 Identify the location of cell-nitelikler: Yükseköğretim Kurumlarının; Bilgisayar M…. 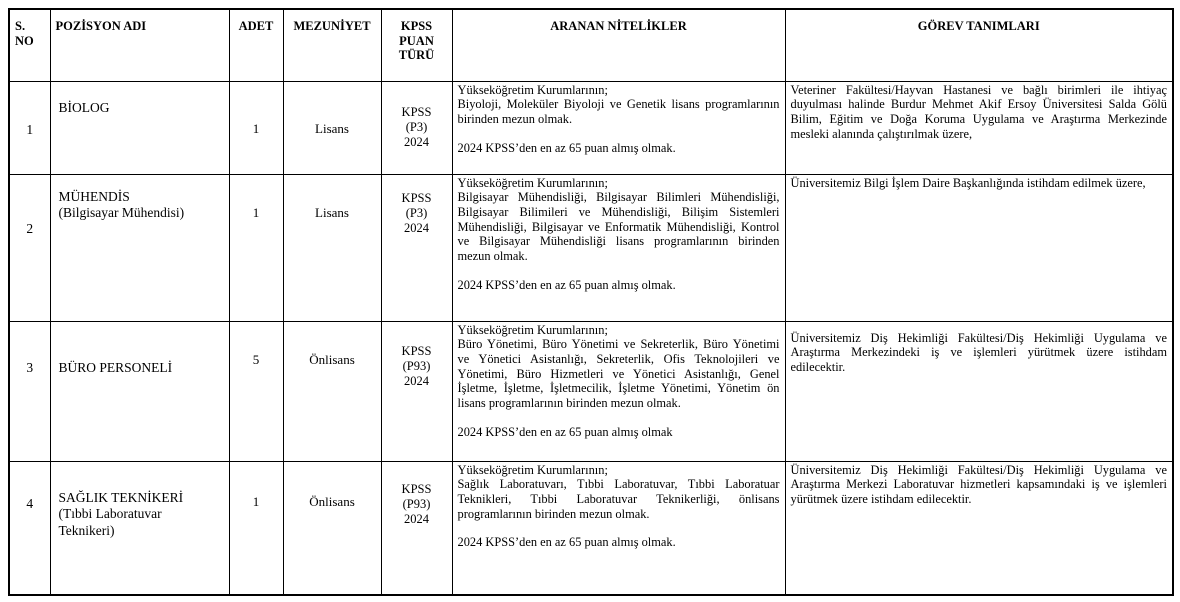
(618, 247).